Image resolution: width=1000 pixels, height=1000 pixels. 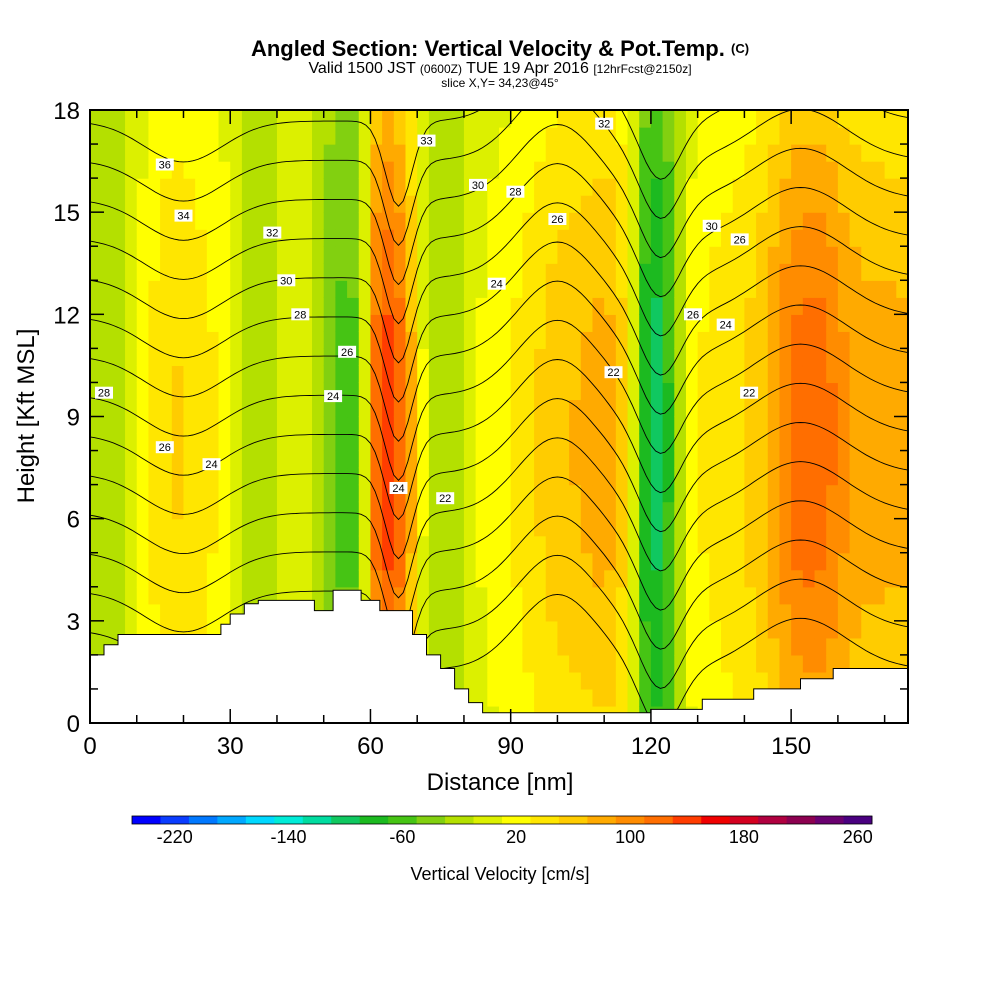 I want to click on contour-label-box, so click(x=478, y=184).